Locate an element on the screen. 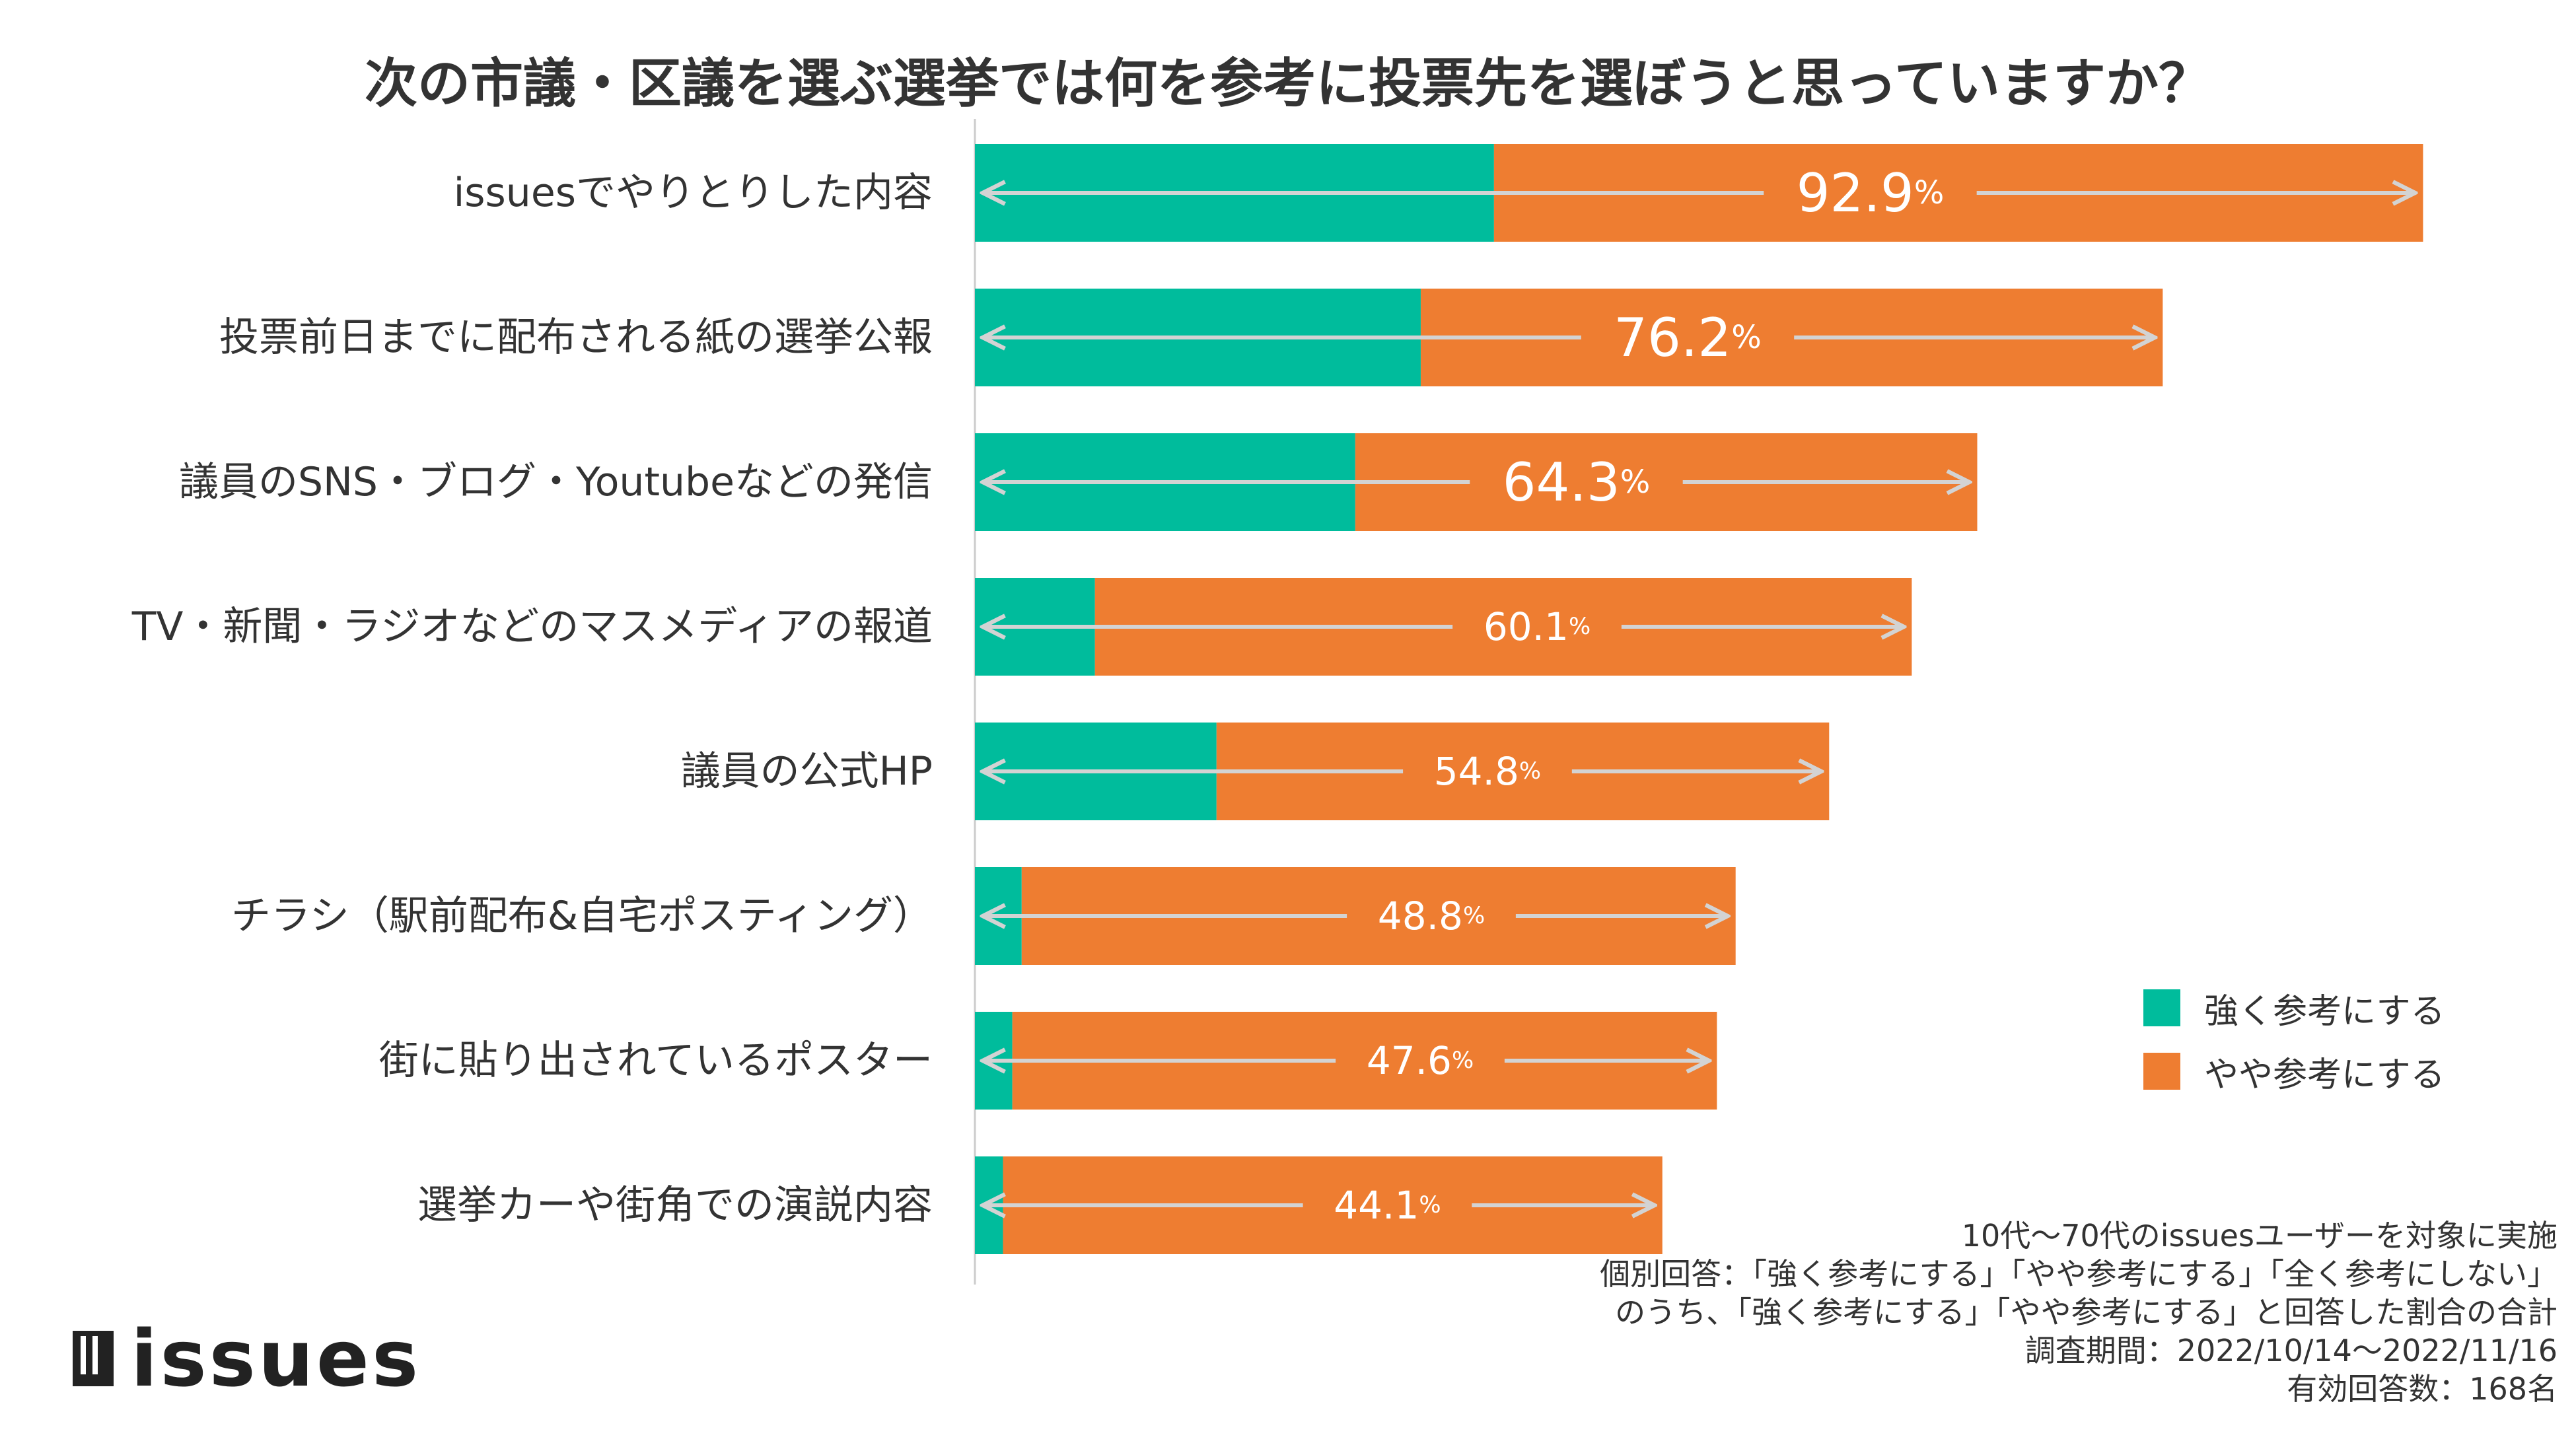  logo-mark-icon is located at coordinates (93, 1358).